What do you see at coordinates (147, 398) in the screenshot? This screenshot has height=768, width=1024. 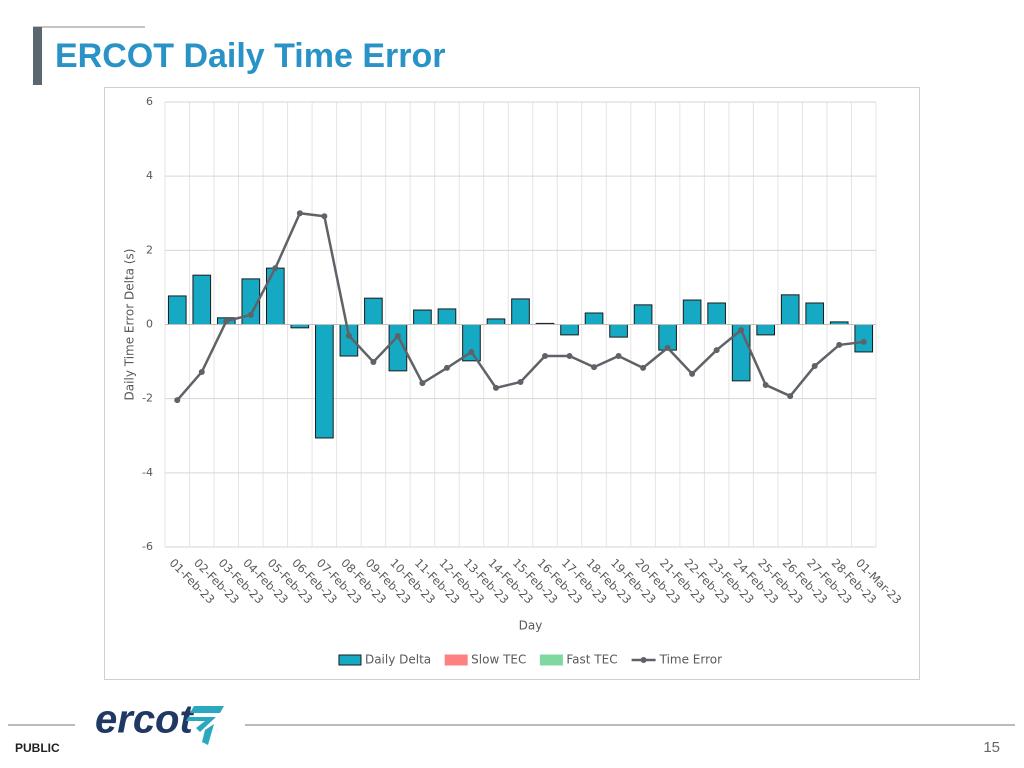 I see `y-tick-label: -2` at bounding box center [147, 398].